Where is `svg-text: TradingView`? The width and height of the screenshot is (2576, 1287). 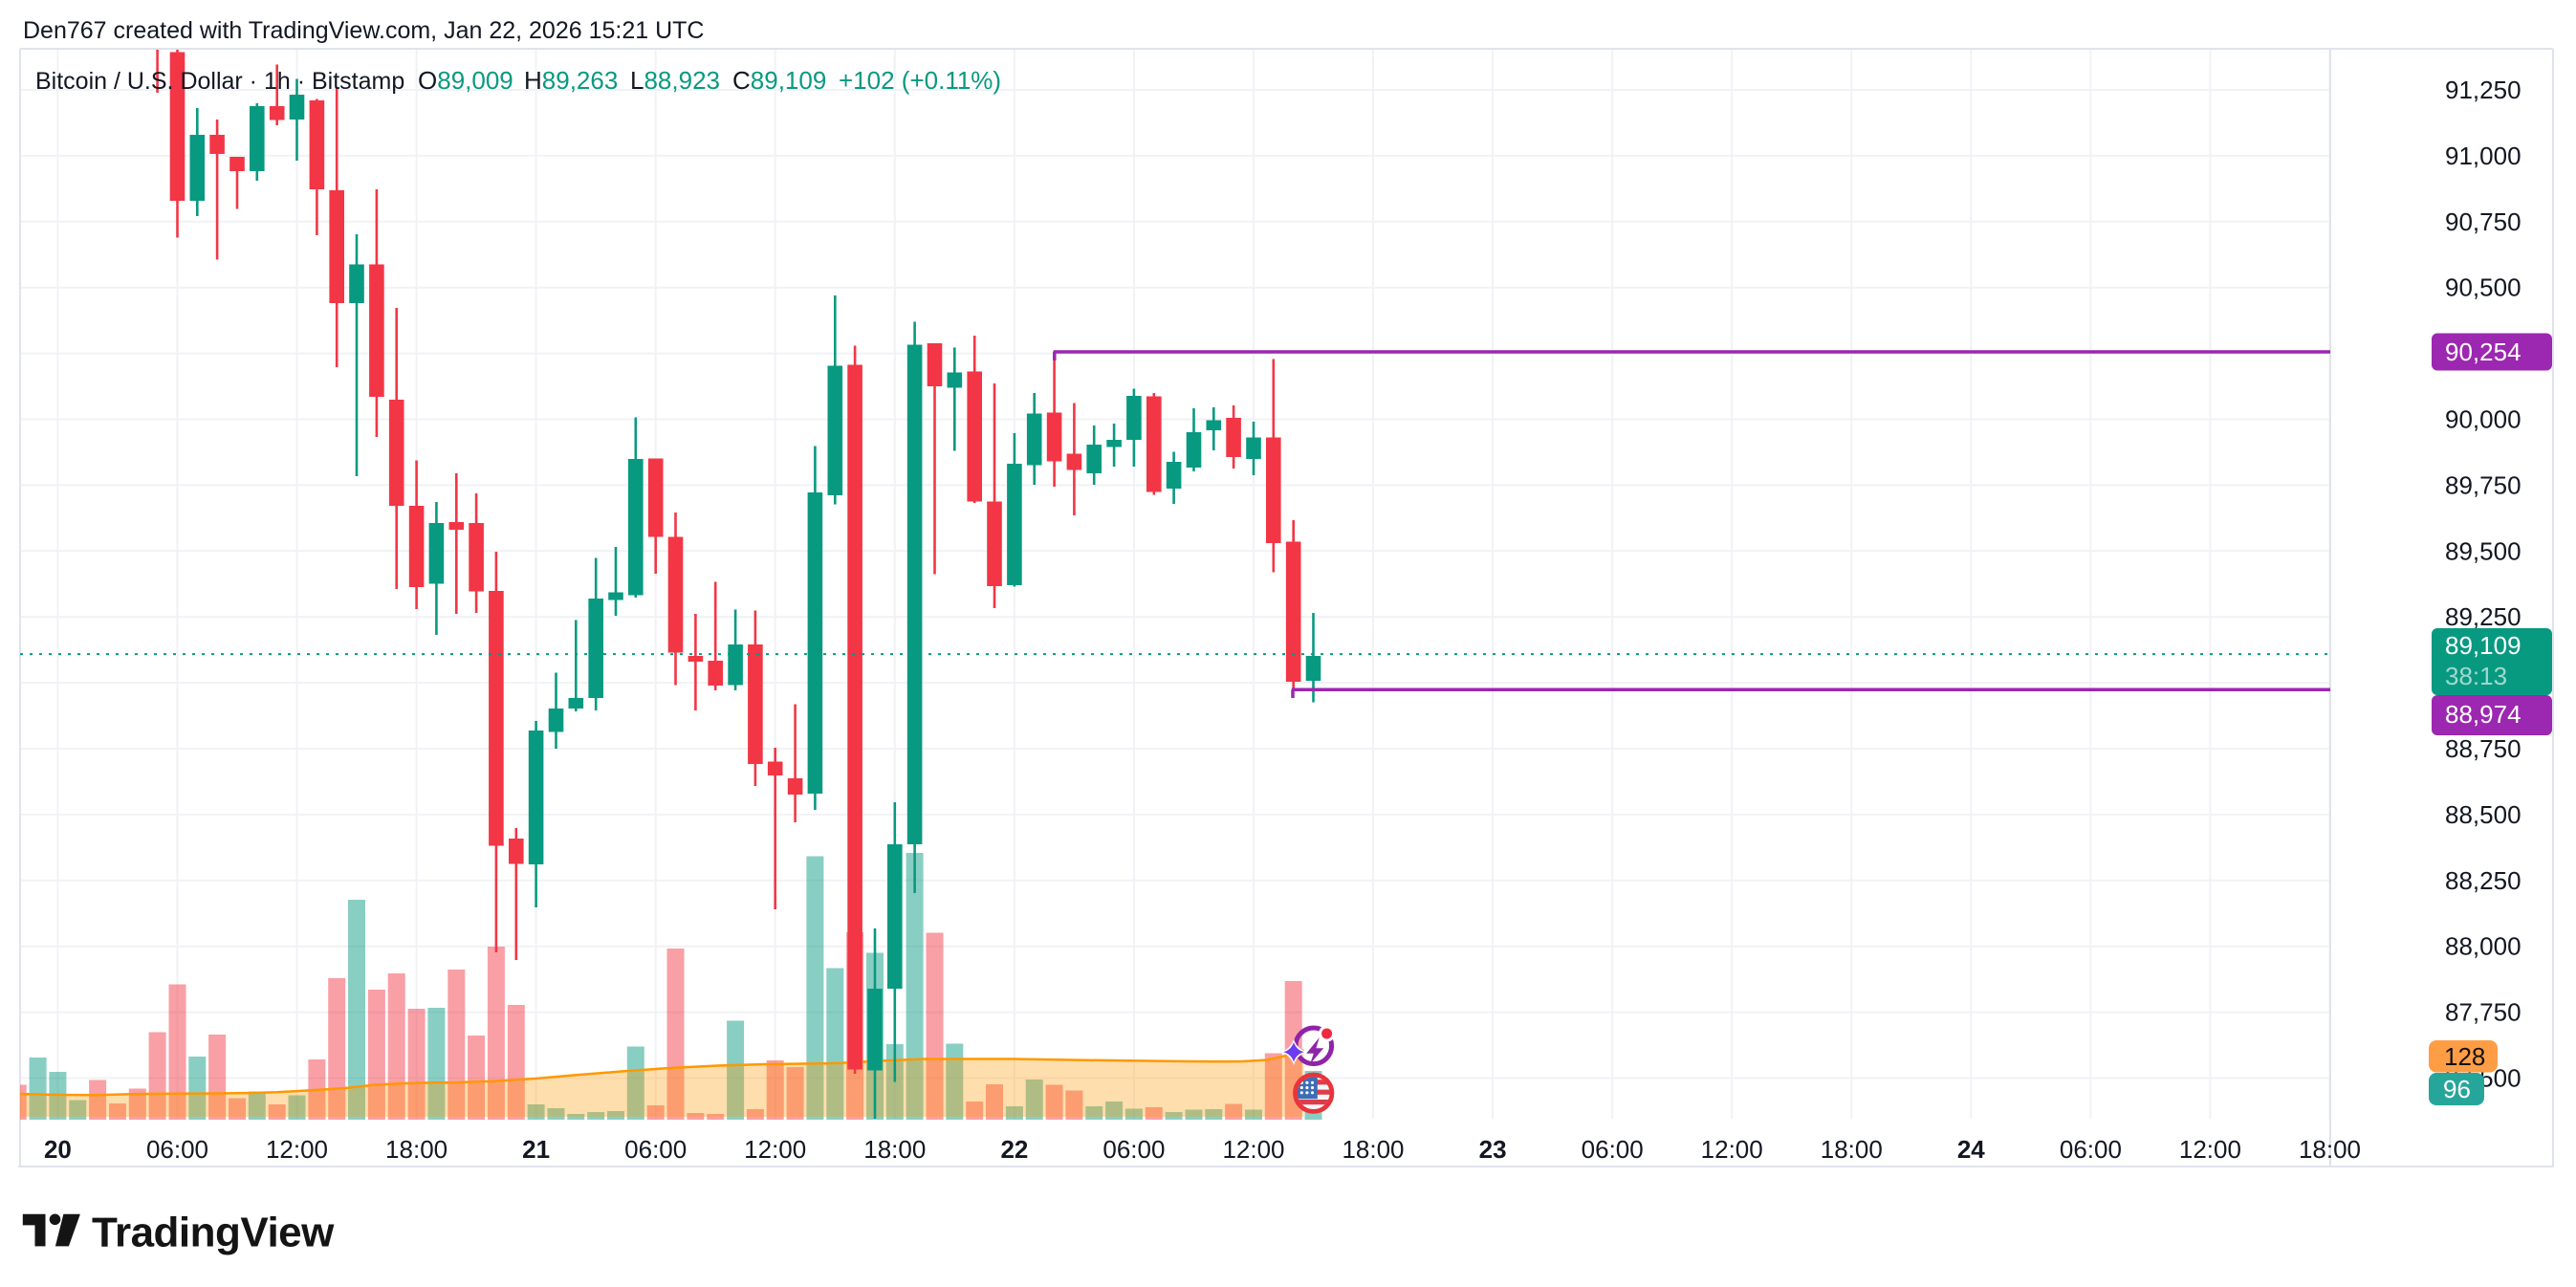
svg-text: TradingView is located at coordinates (213, 1233).